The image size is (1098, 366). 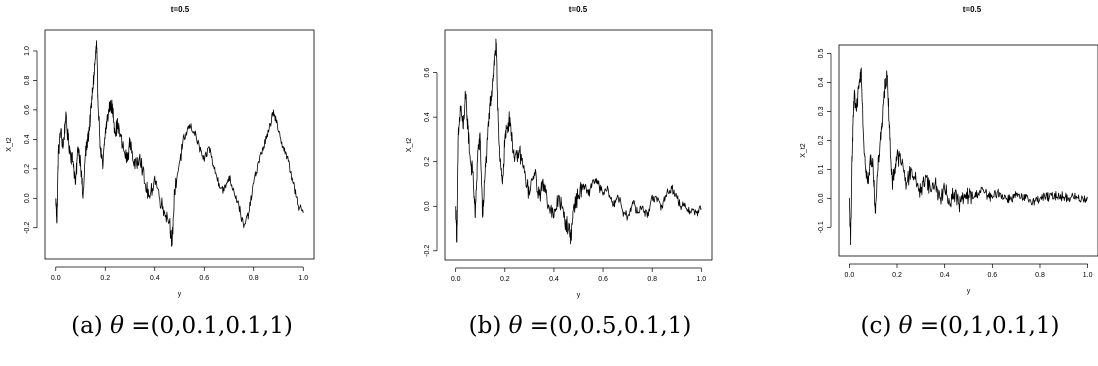 I want to click on y-tick-label: -0.1, so click(x=821, y=227).